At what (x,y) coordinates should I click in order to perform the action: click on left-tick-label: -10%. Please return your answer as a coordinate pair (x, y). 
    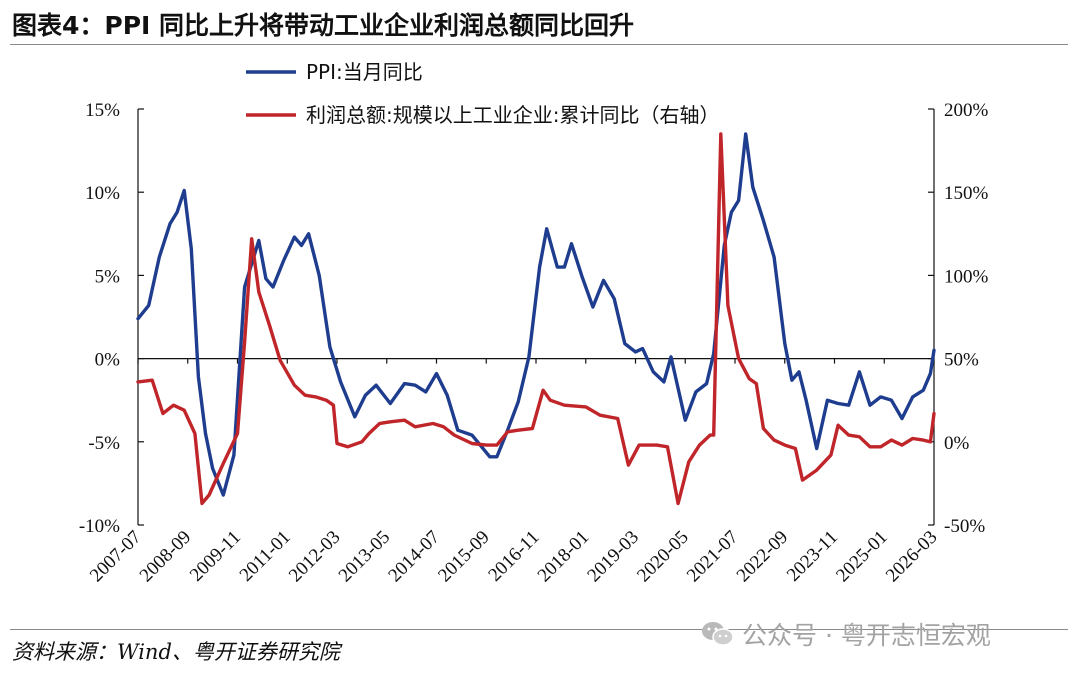
    Looking at the image, I should click on (99, 526).